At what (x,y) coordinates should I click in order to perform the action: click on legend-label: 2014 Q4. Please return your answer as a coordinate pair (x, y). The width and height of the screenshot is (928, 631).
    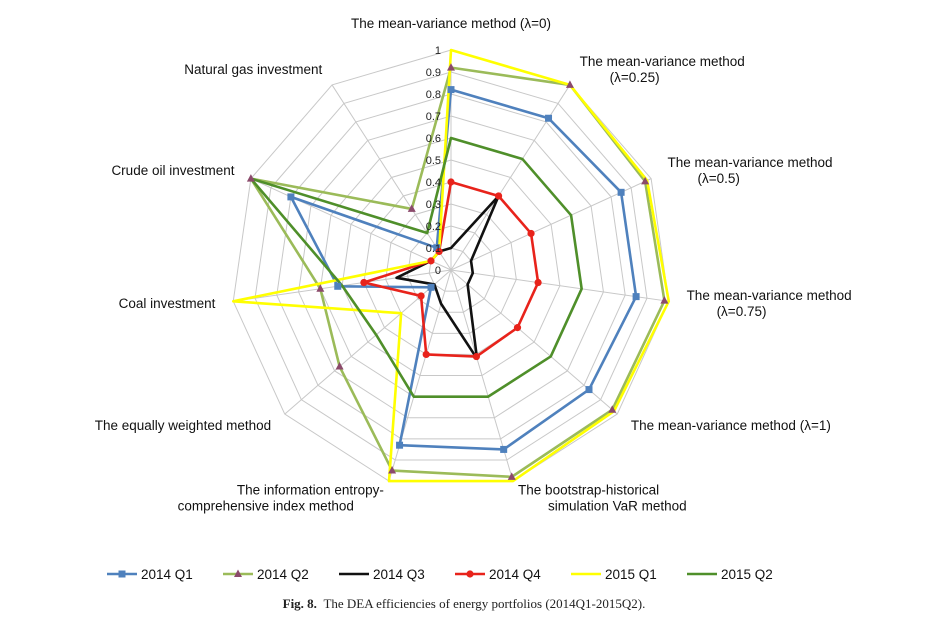
    Looking at the image, I should click on (515, 574).